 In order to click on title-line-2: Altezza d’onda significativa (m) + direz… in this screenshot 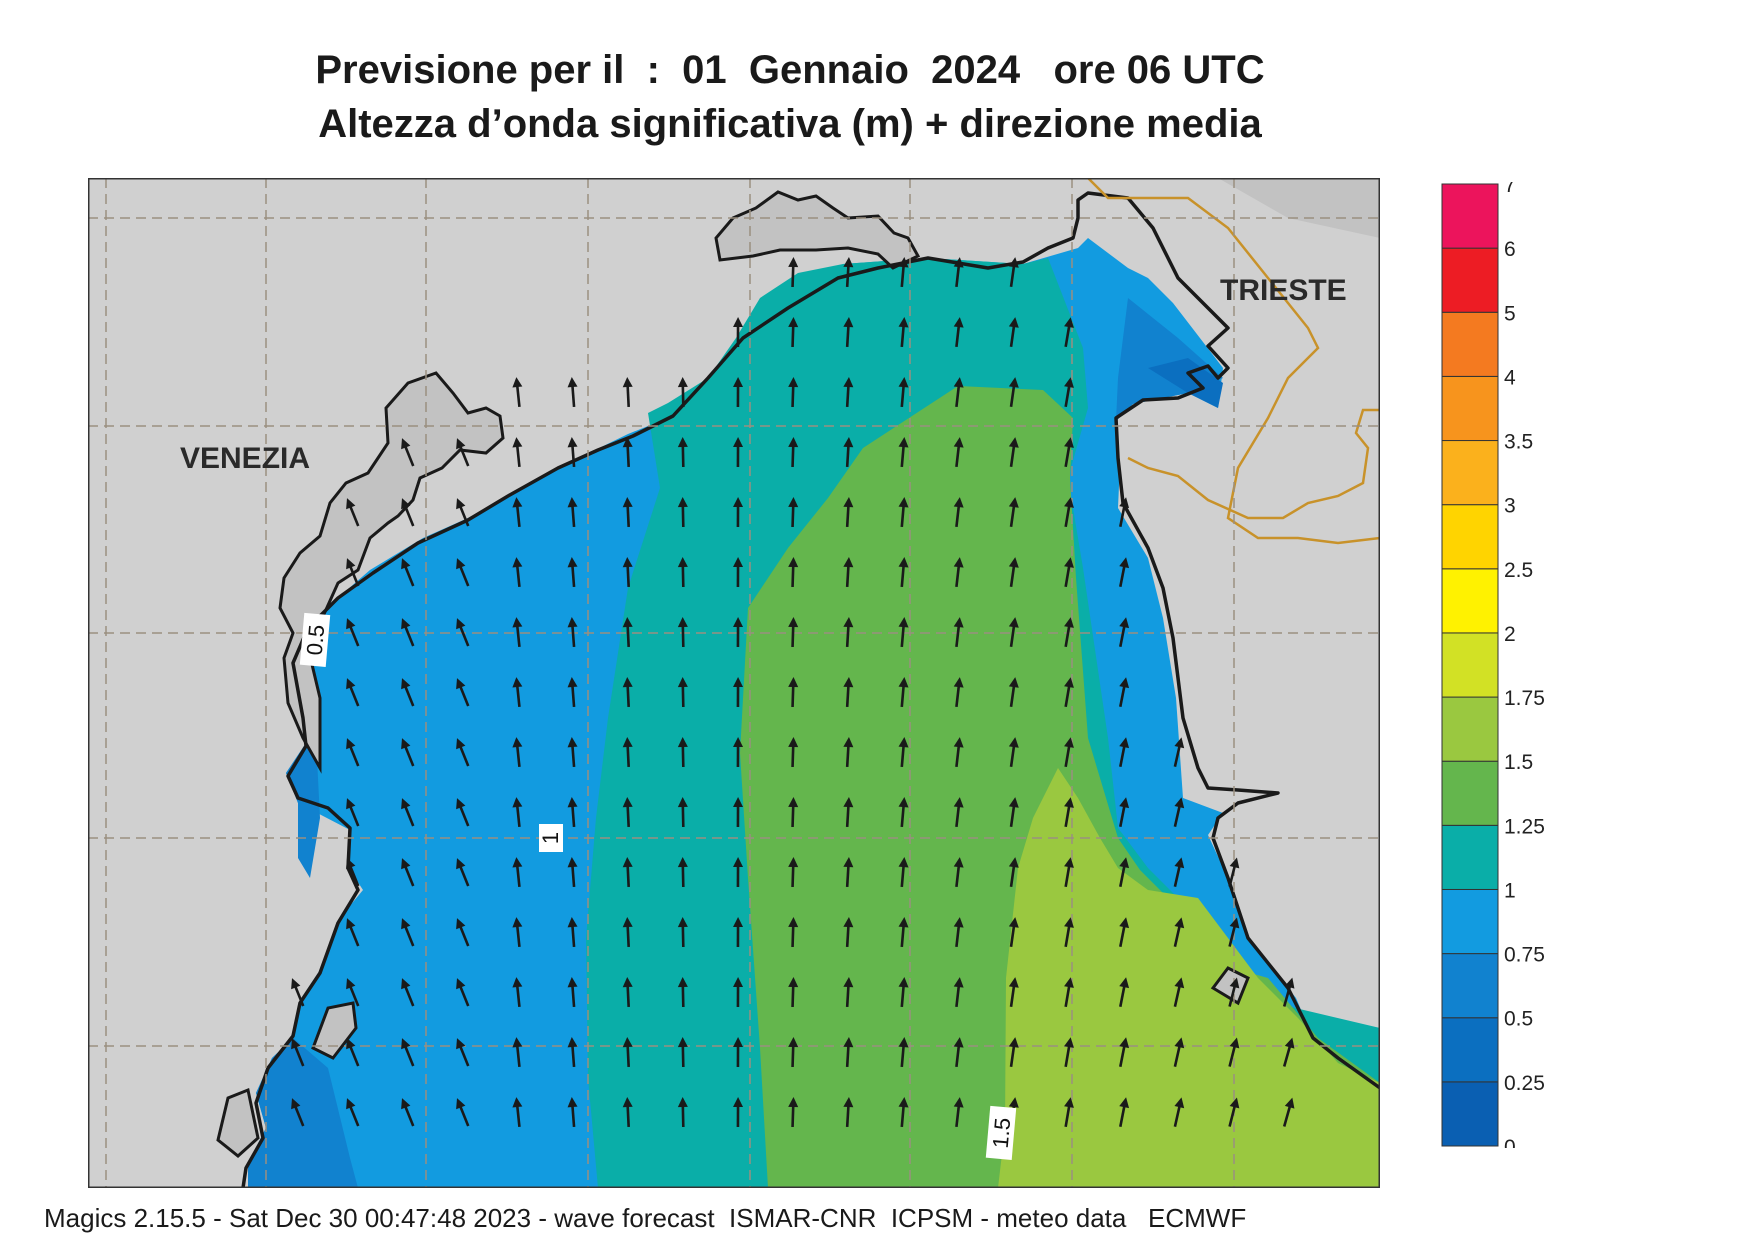, I will do `click(790, 124)`.